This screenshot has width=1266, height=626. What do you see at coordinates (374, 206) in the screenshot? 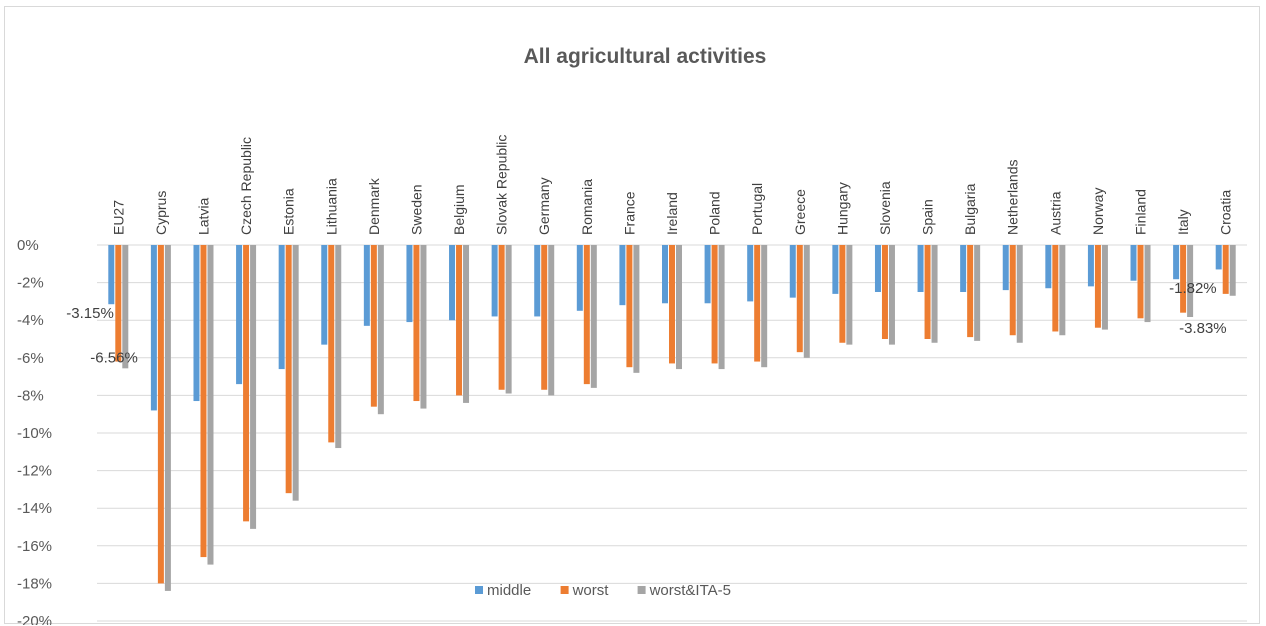
I see `category-label: Denmark` at bounding box center [374, 206].